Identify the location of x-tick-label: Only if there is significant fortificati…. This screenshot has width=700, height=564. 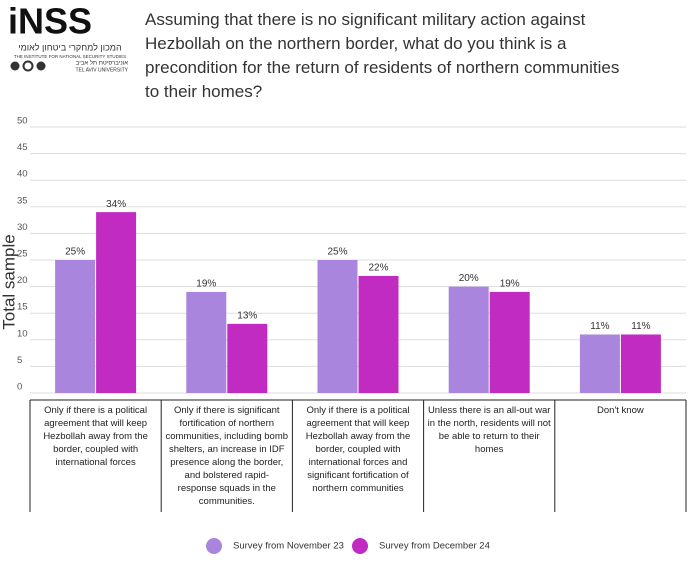
(227, 456).